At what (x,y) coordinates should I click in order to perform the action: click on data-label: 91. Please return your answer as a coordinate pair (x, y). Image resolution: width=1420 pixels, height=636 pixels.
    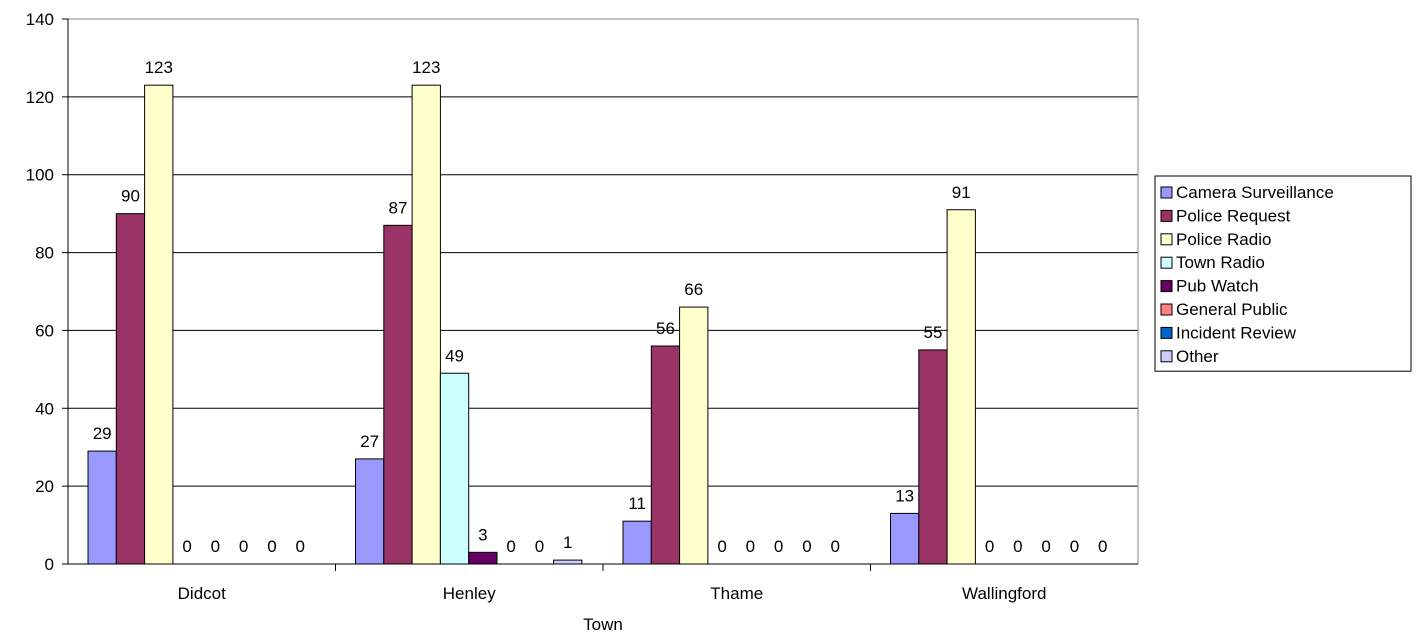
    Looking at the image, I should click on (961, 192).